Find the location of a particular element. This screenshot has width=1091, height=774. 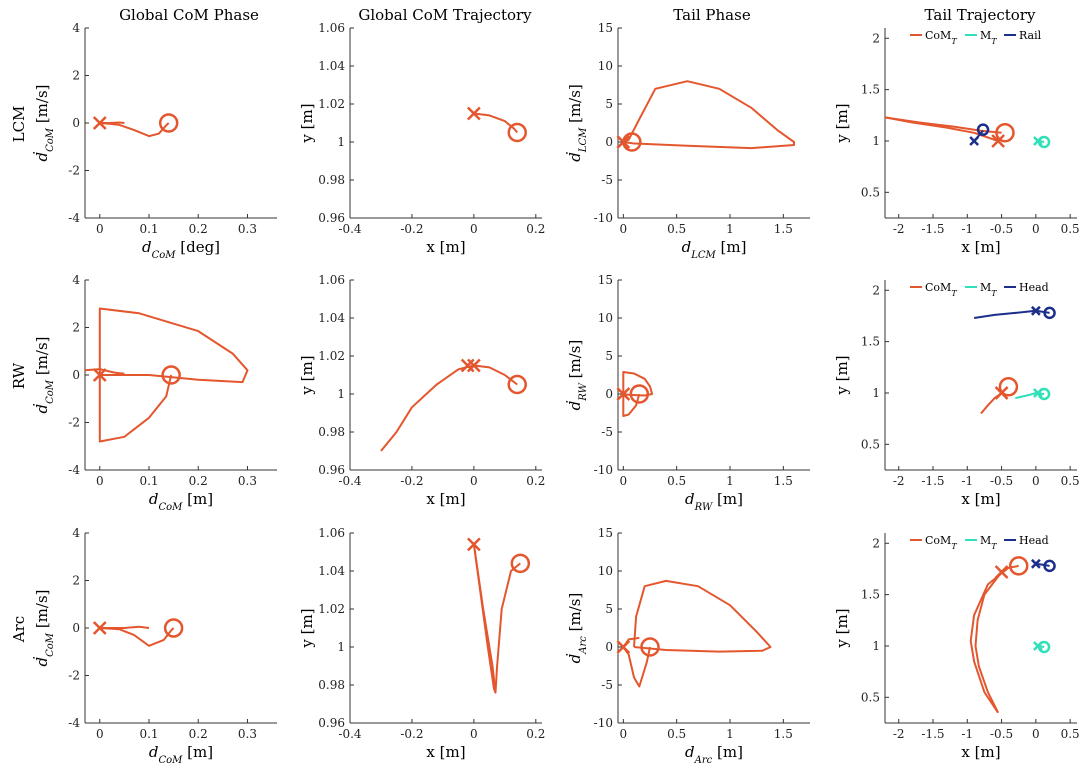

y-tick-label: 4 is located at coordinates (76, 28).